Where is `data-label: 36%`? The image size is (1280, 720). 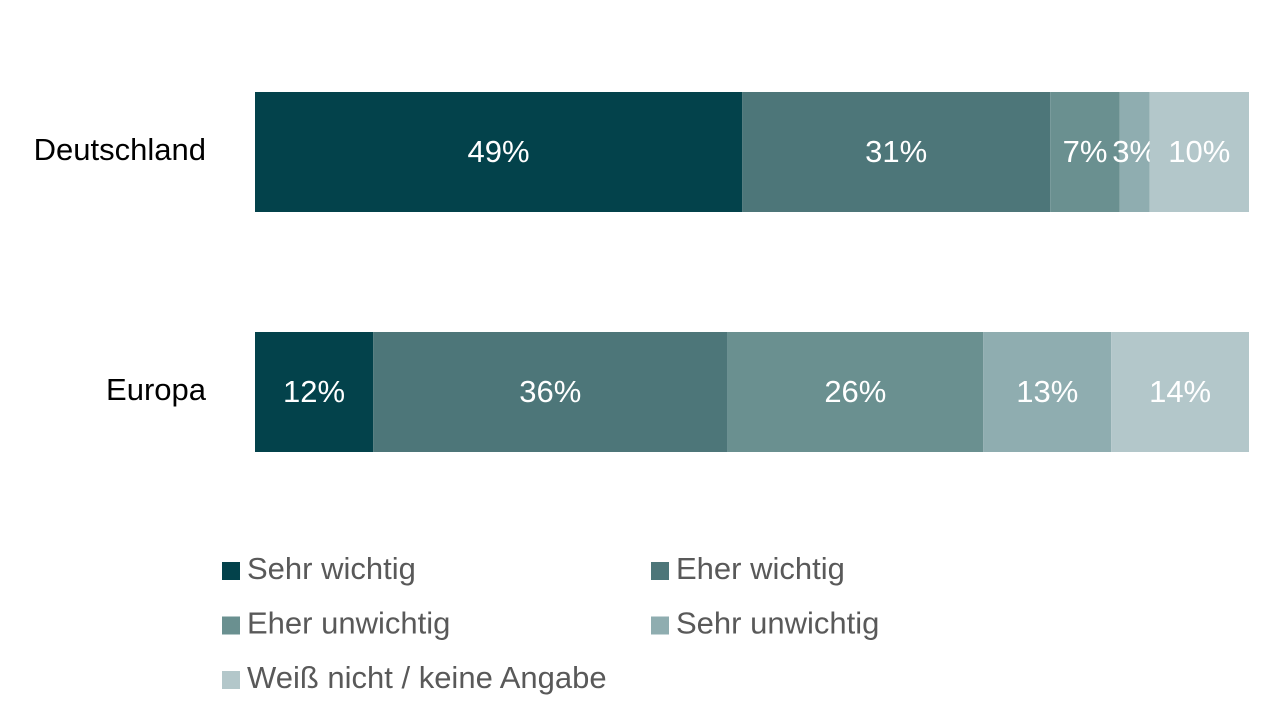 data-label: 36% is located at coordinates (550, 391).